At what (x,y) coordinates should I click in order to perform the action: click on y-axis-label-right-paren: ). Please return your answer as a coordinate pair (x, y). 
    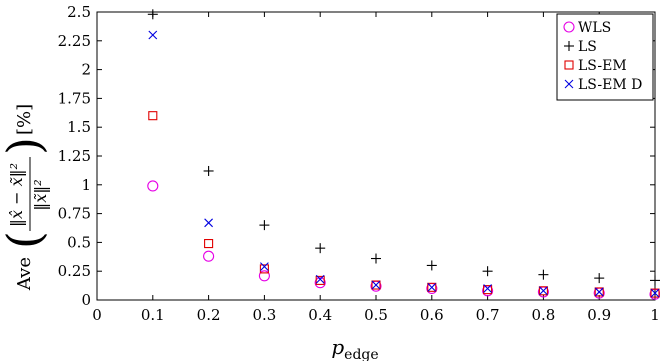
    Looking at the image, I should click on (25, 146).